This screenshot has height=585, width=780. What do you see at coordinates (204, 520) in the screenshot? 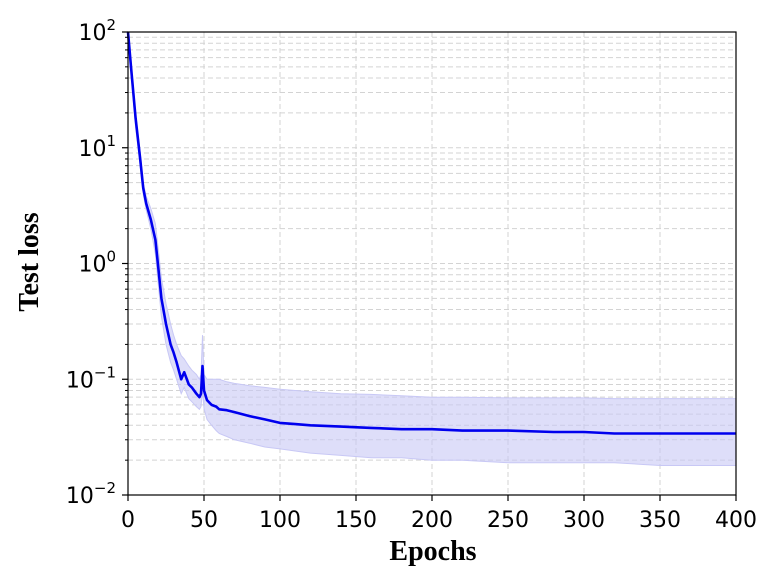
I see `x-tick-label-50: 50` at bounding box center [204, 520].